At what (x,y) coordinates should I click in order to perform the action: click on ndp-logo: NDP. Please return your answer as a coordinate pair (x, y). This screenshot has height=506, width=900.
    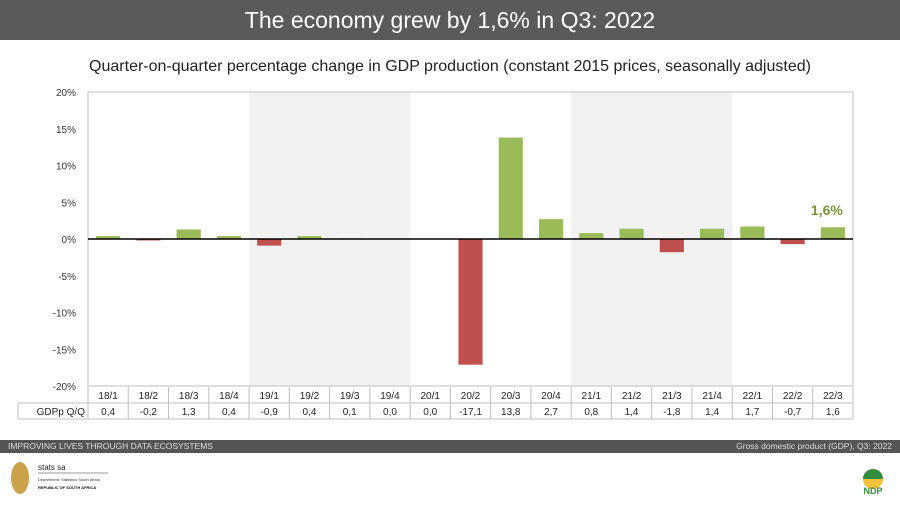
    Looking at the image, I should click on (873, 482).